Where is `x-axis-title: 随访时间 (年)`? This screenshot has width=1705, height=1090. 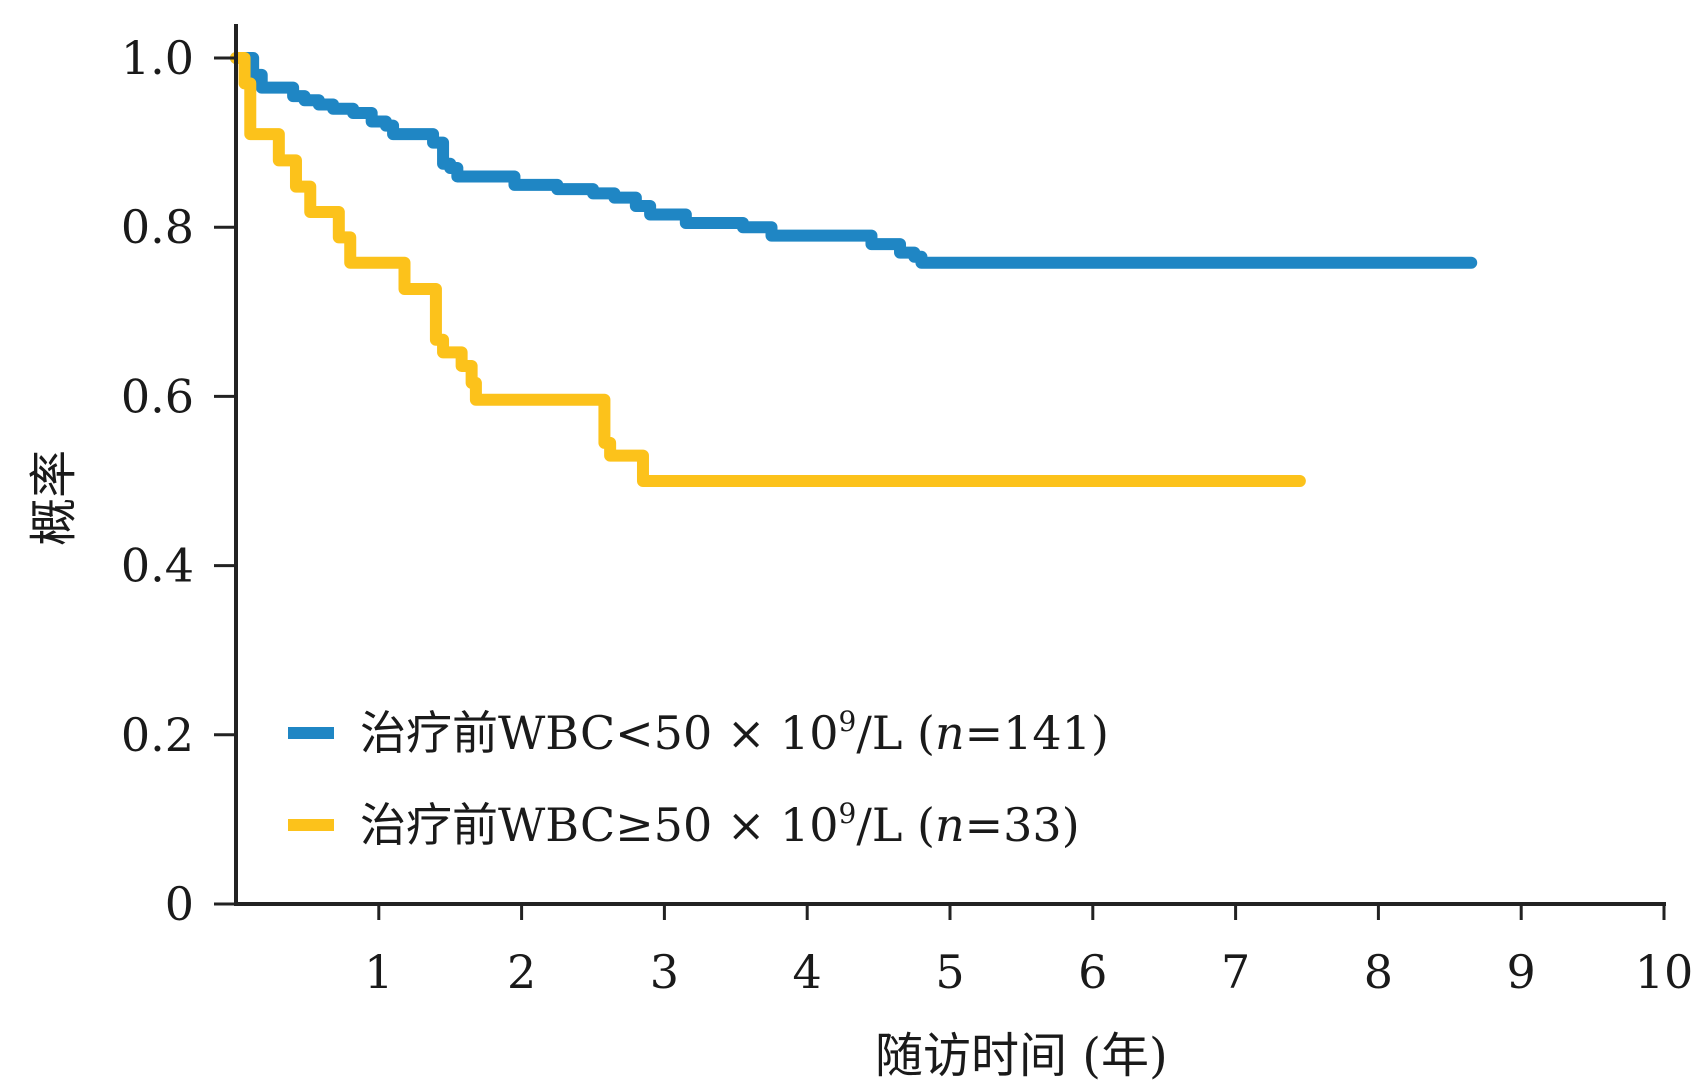 x-axis-title: 随访时间 (年) is located at coordinates (1021, 1056).